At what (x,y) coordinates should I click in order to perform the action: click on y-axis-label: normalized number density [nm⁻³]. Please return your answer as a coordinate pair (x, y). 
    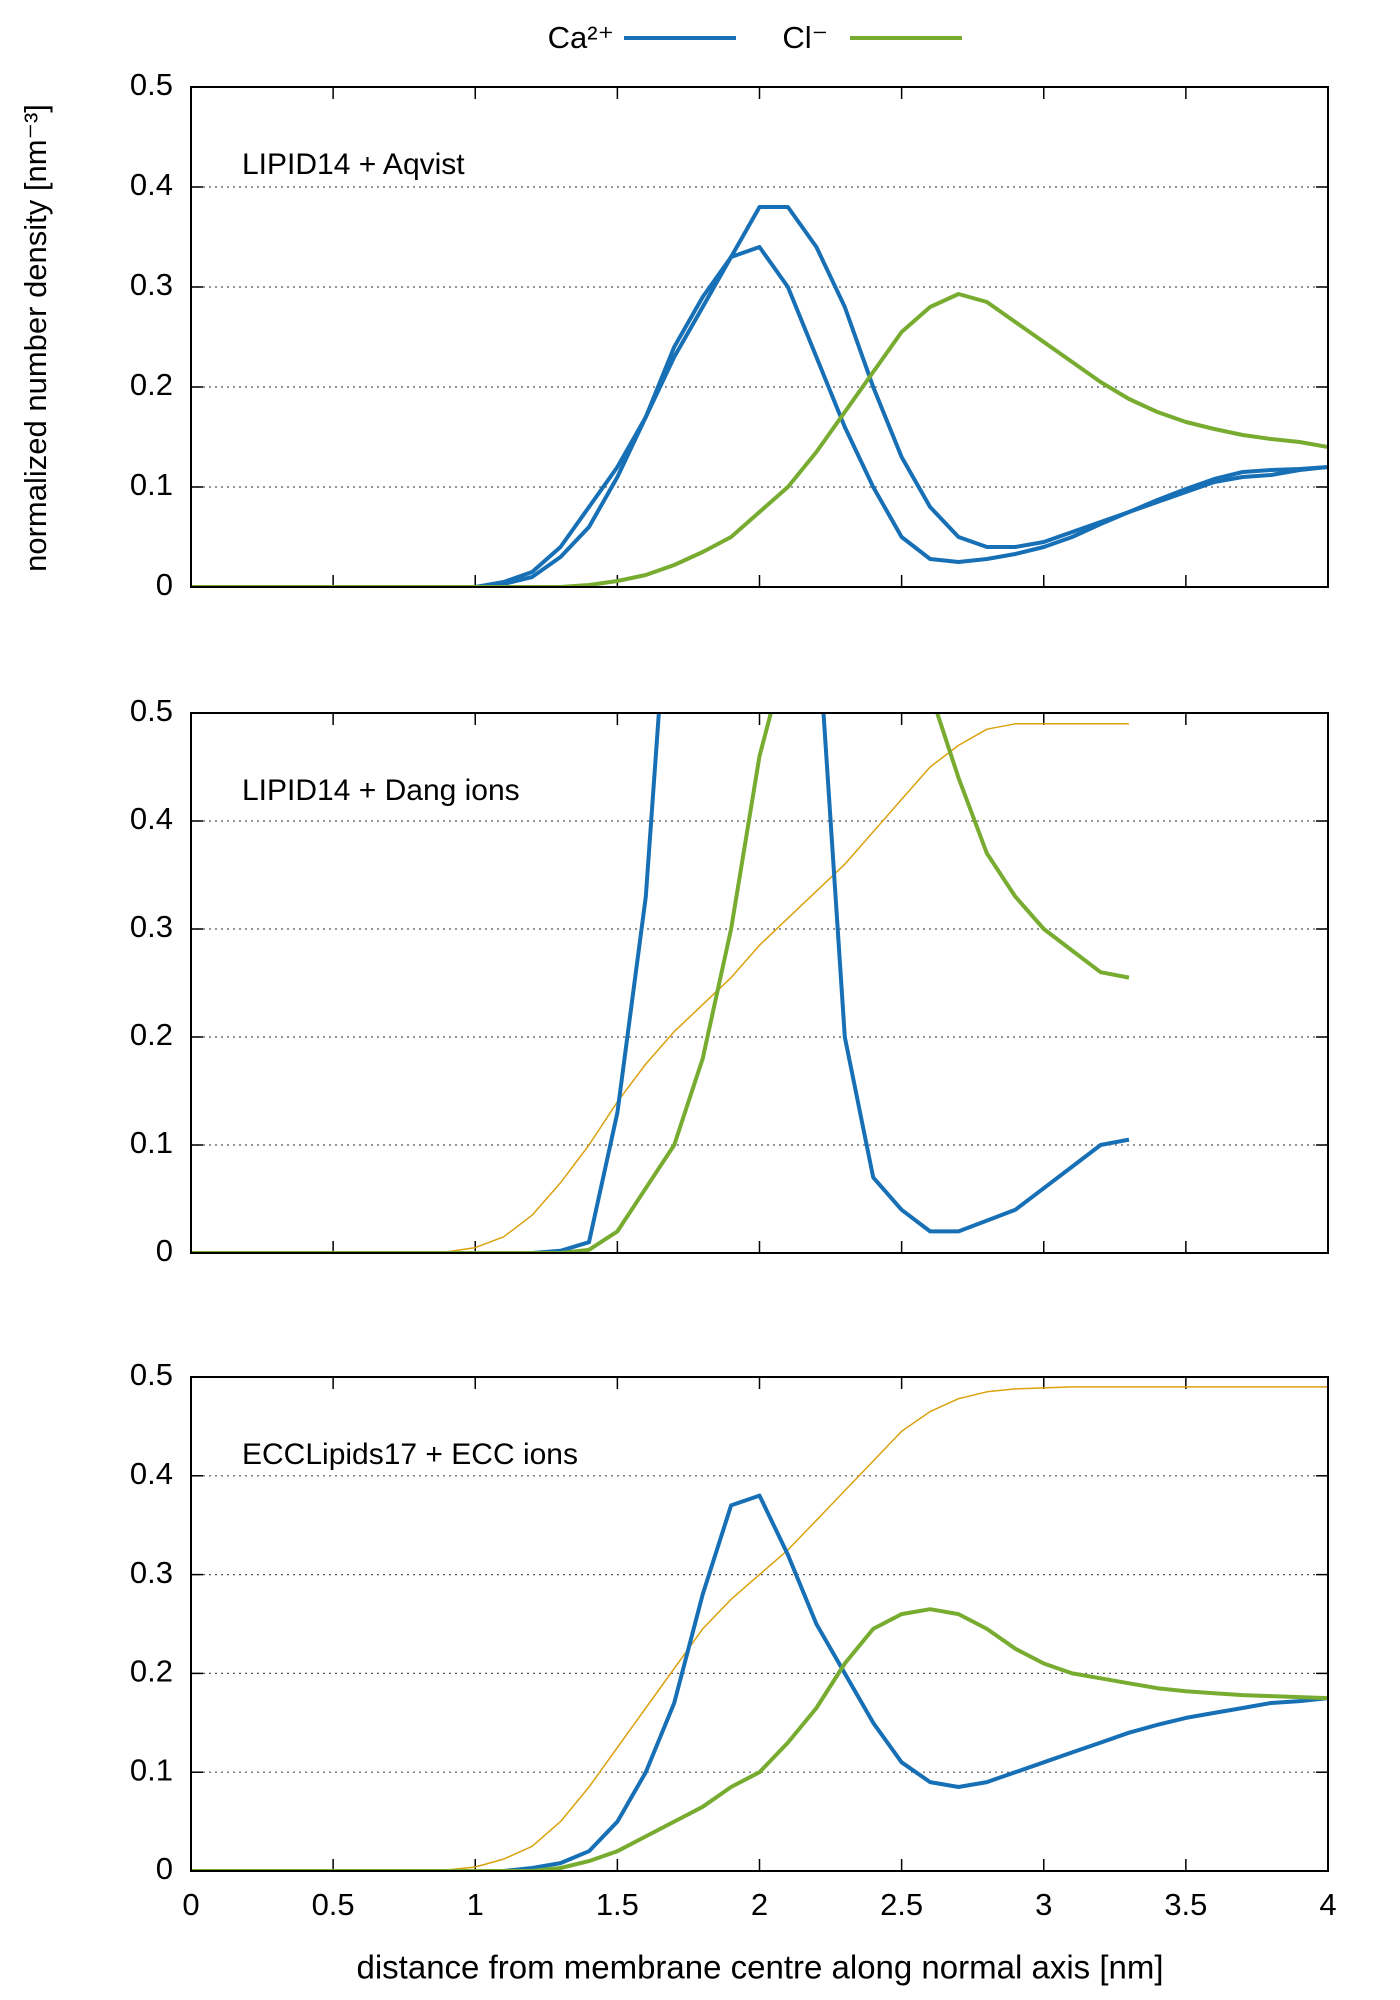
    Looking at the image, I should click on (35, 338).